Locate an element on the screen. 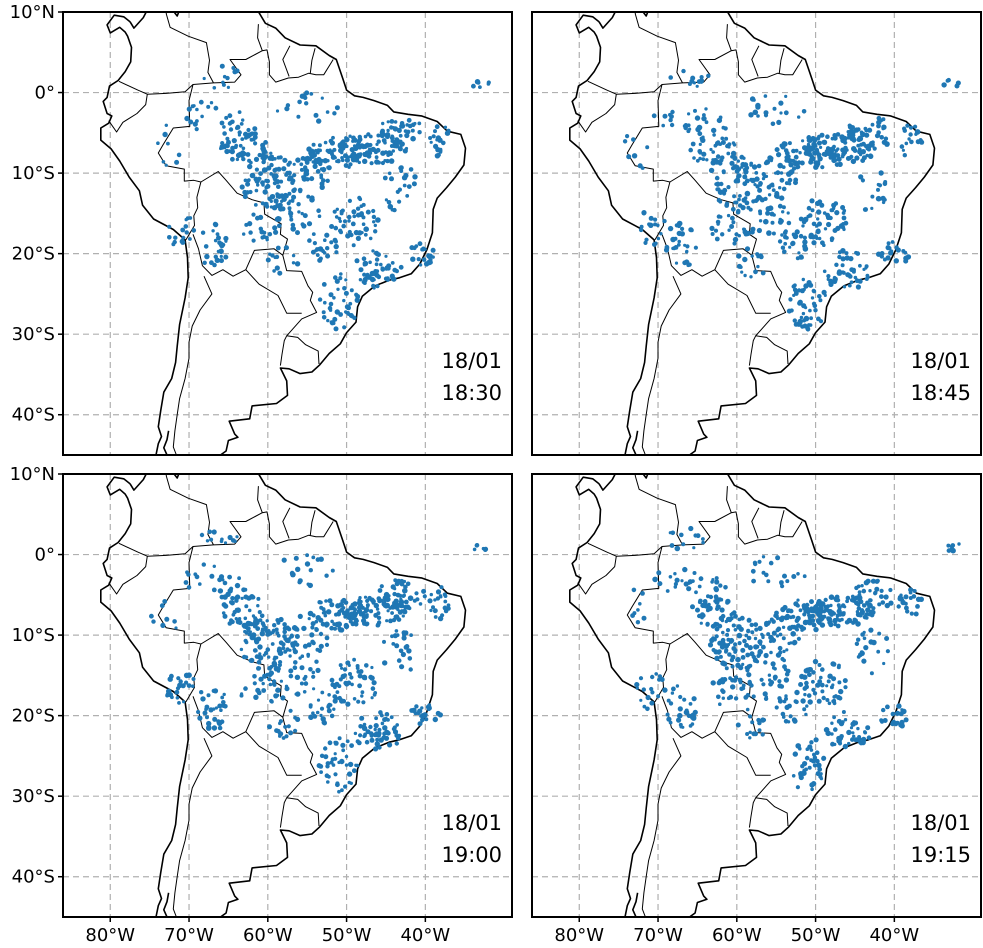 This screenshot has width=983, height=948. latitude-tick-label: 40°S is located at coordinates (33, 415).